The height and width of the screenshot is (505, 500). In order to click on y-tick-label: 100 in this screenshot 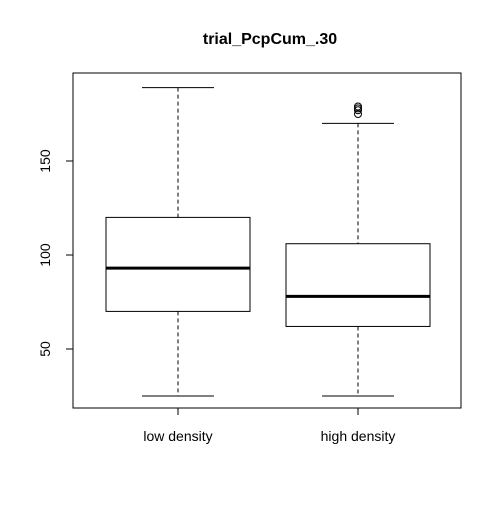, I will do `click(45, 255)`.